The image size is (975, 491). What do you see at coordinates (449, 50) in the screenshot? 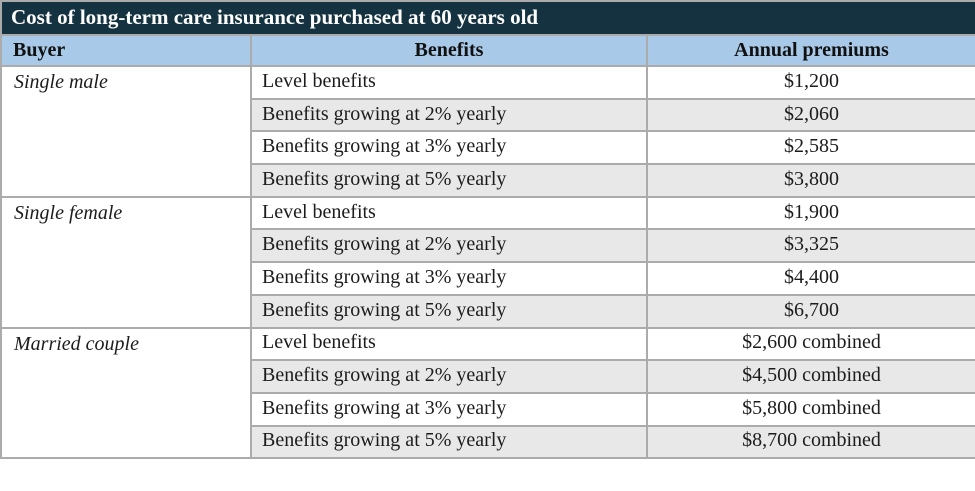
I see `column-header-benefits: Benefits` at bounding box center [449, 50].